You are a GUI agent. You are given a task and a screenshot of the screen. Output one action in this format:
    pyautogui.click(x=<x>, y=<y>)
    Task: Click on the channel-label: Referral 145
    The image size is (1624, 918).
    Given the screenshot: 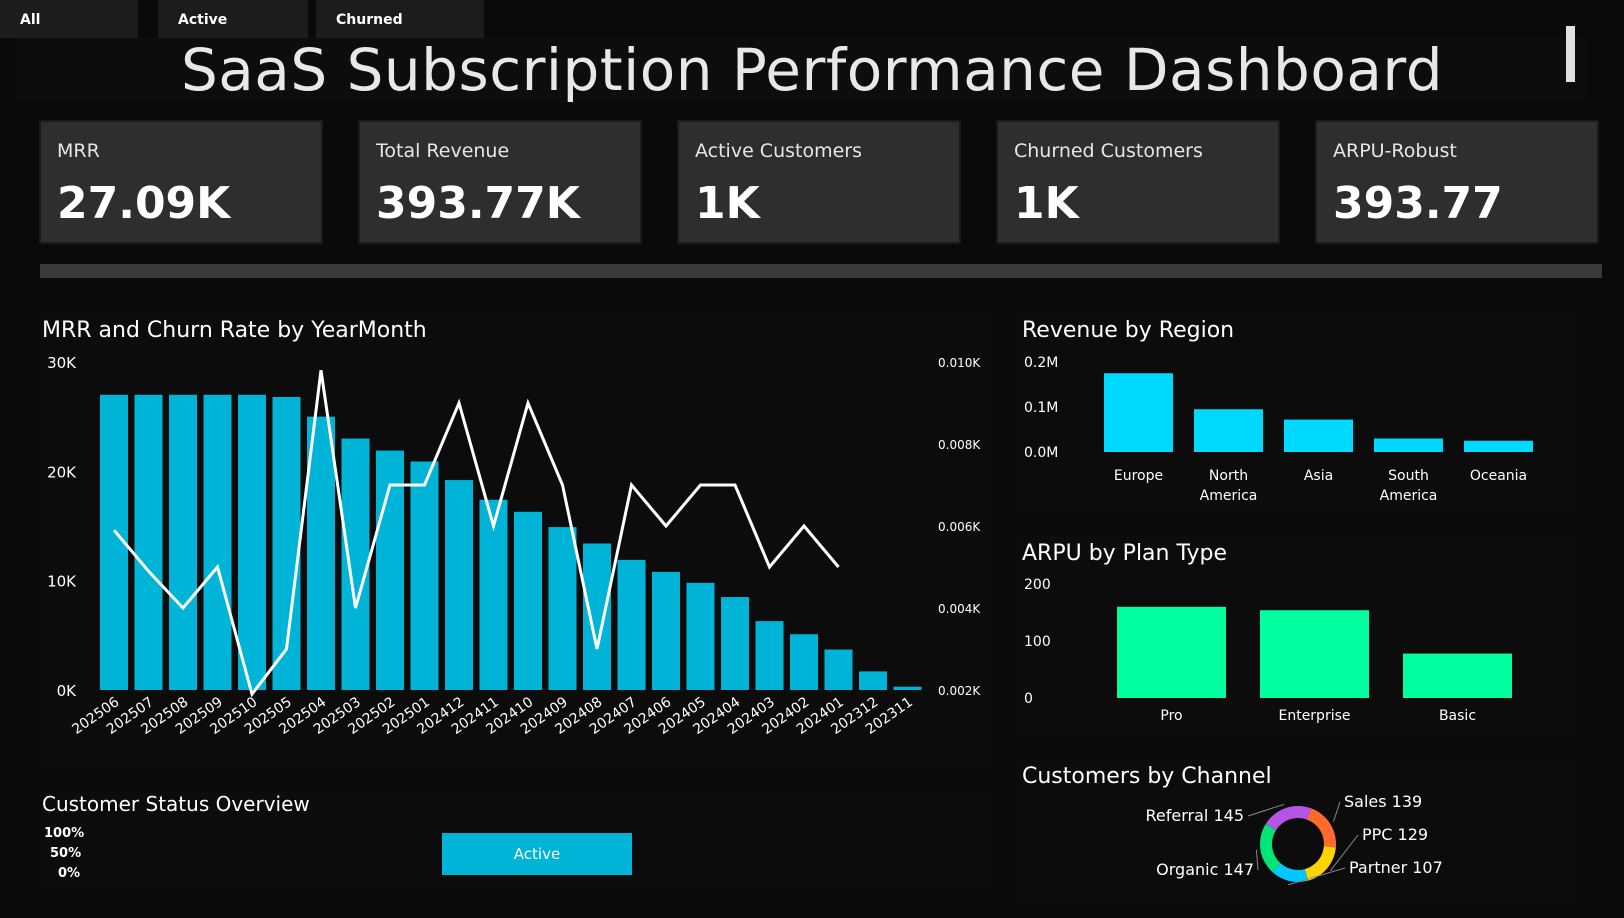 What is the action you would take?
    pyautogui.click(x=1195, y=815)
    